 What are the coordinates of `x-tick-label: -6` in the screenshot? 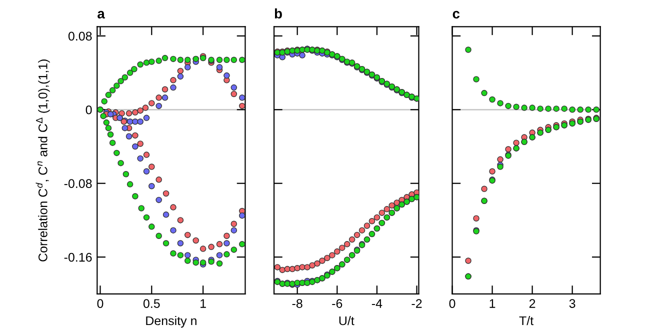 It's located at (337, 303).